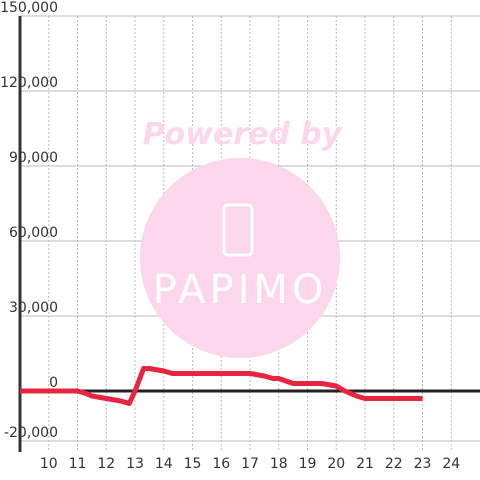 This screenshot has width=480, height=480. What do you see at coordinates (250, 464) in the screenshot?
I see `x-tick-label: 17` at bounding box center [250, 464].